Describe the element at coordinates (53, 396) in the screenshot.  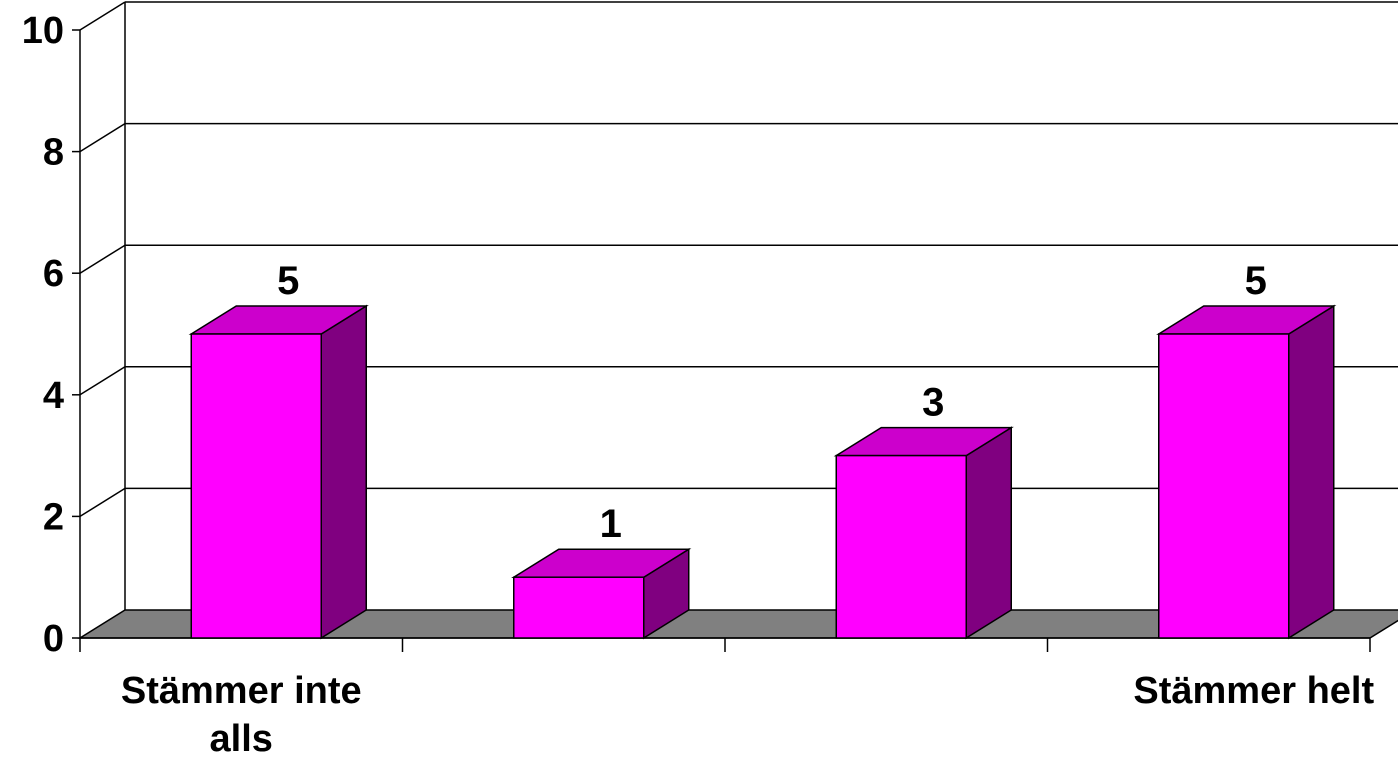
I see `y-tick-label: 4` at that location.